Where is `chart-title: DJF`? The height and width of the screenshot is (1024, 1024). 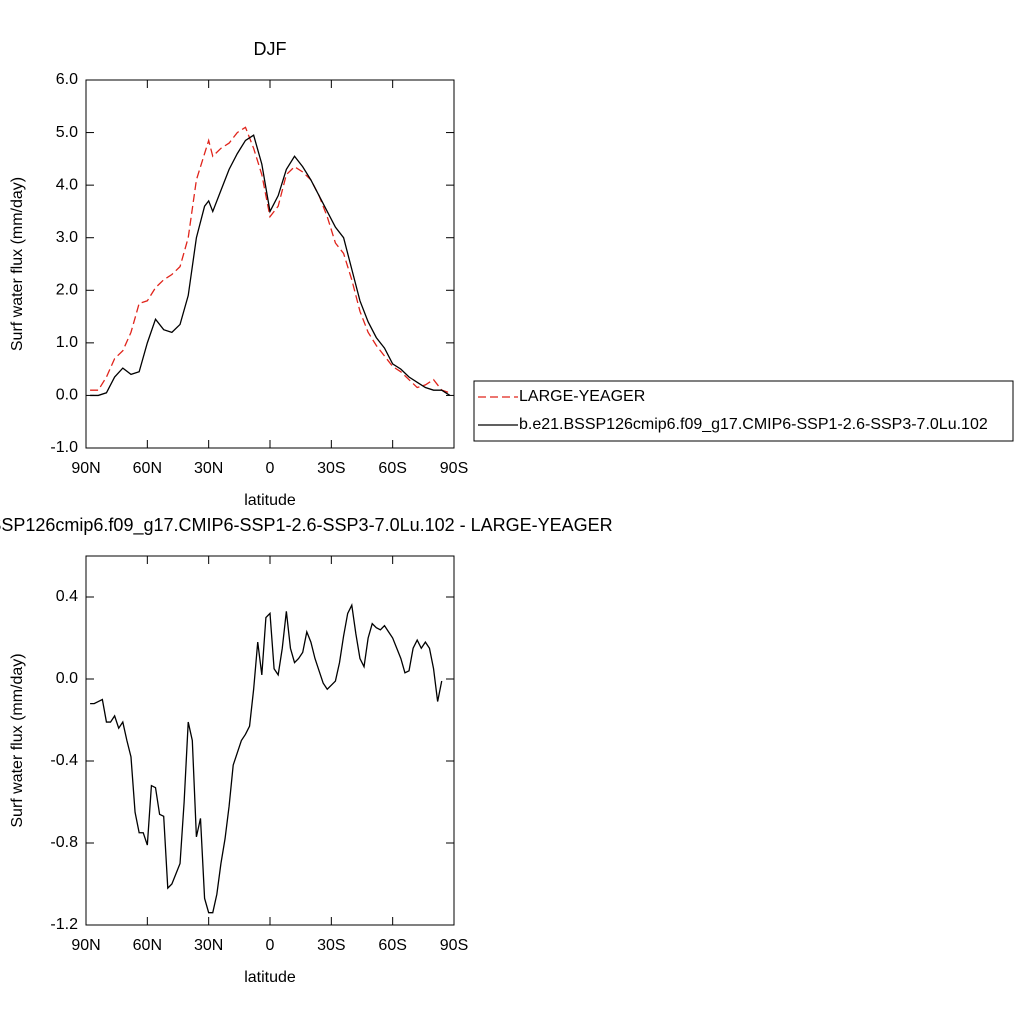
chart-title: DJF is located at coordinates (270, 49).